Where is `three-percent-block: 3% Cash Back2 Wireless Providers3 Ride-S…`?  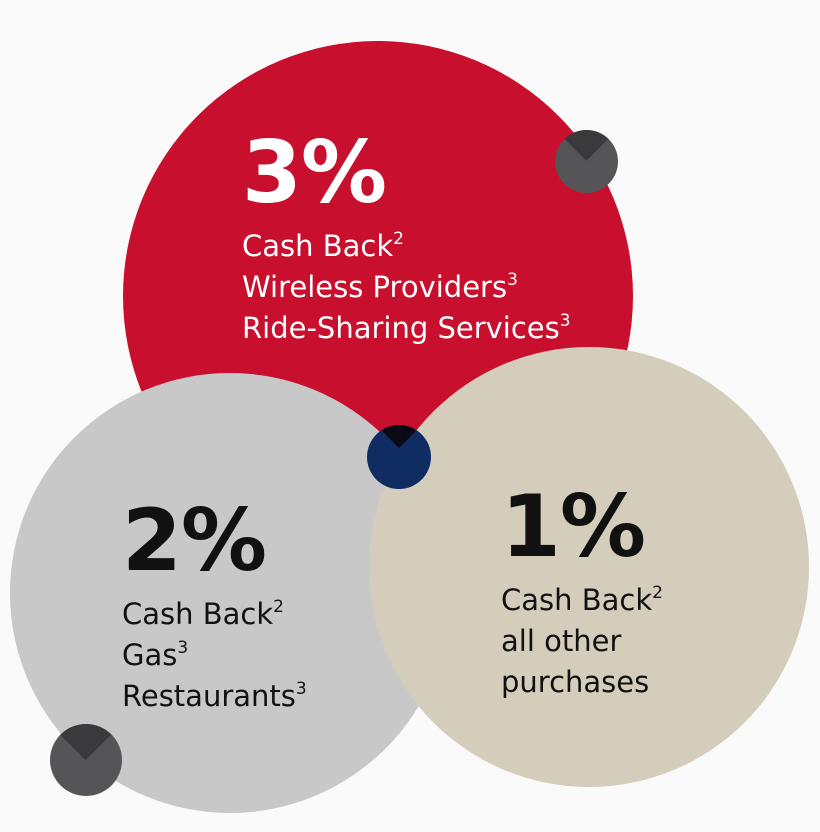 three-percent-block: 3% Cash Back2 Wireless Providers3 Ride-S… is located at coordinates (406, 239).